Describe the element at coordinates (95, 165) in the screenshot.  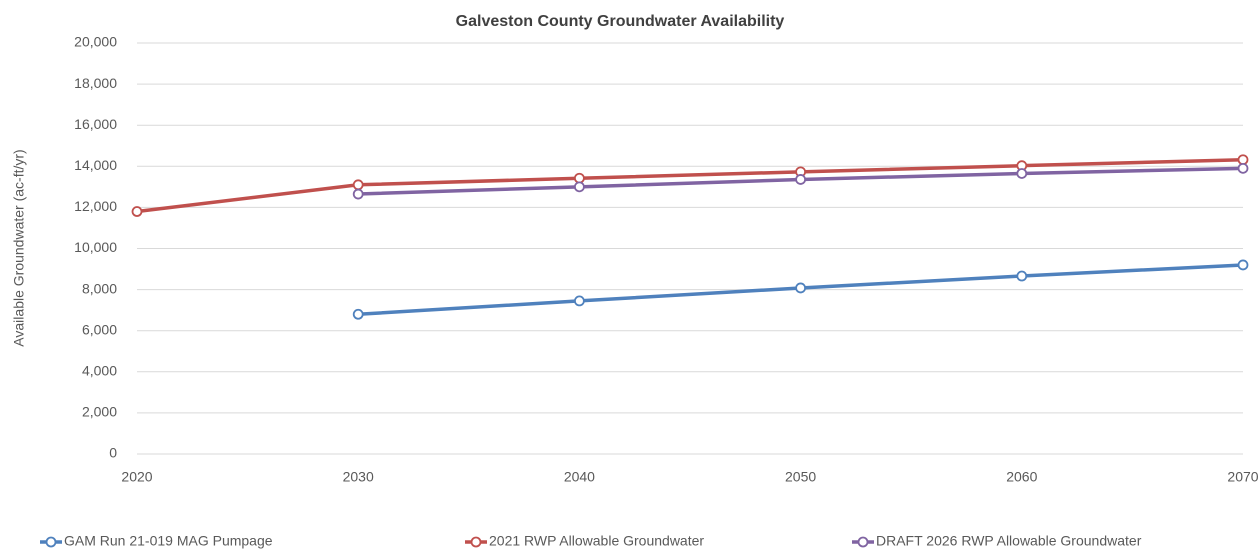
I see `y-tick-label: 14,000` at that location.